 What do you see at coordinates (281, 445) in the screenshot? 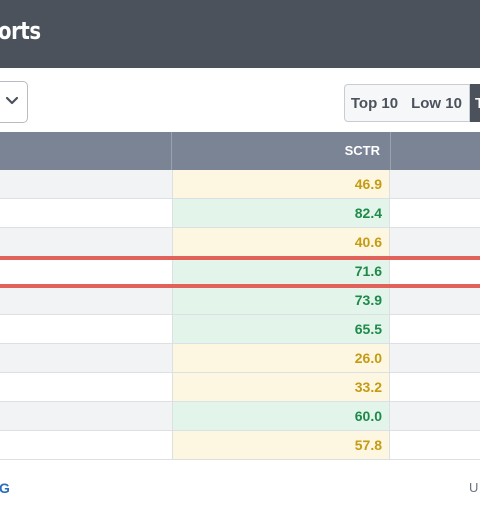
I see `sctr-value: 57.8` at bounding box center [281, 445].